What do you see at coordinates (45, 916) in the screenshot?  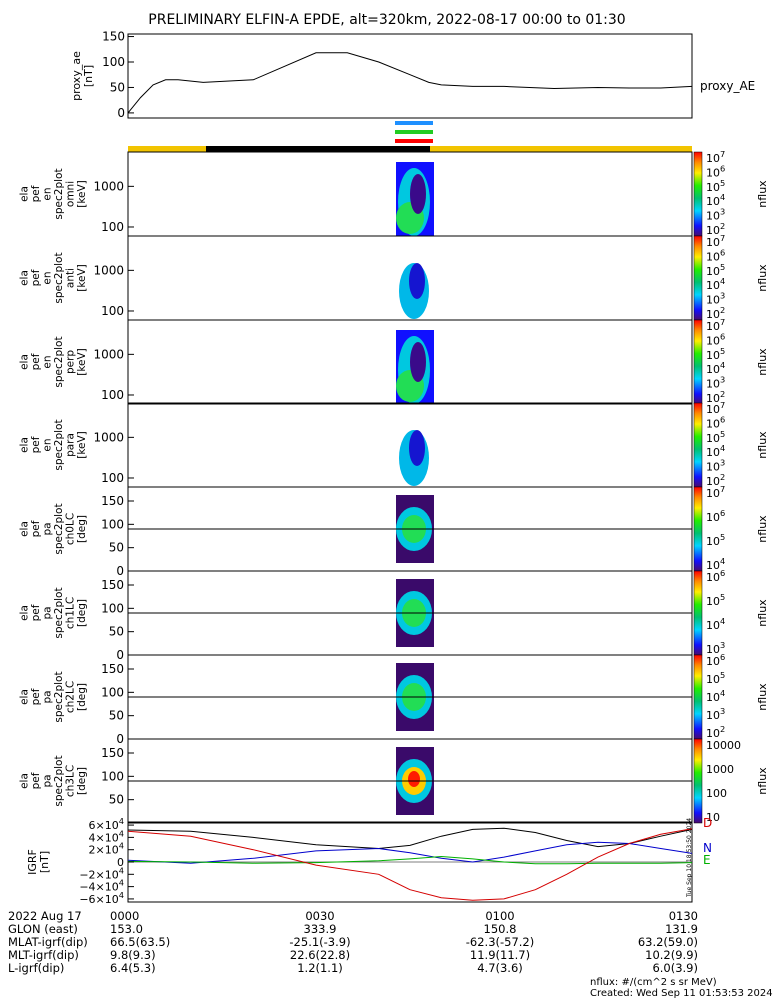 I see `footer-row-label: 2022 Aug 17` at bounding box center [45, 916].